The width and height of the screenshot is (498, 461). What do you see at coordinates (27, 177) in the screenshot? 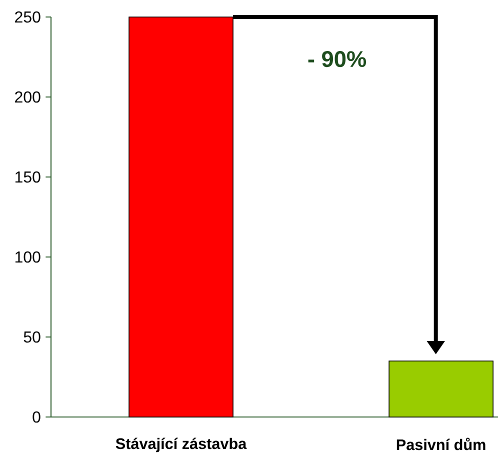
I see `y-tick-label: 150` at bounding box center [27, 177].